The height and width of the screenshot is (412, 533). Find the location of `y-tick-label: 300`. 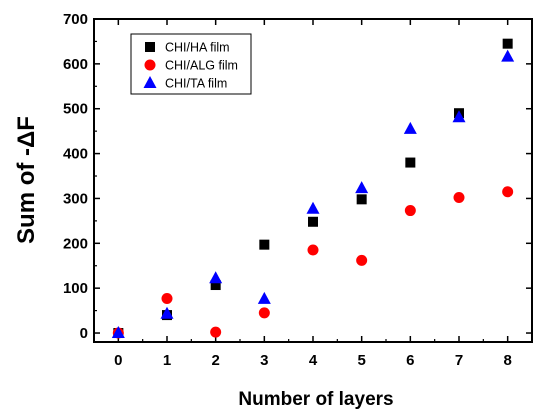

y-tick-label: 300 is located at coordinates (75, 198).